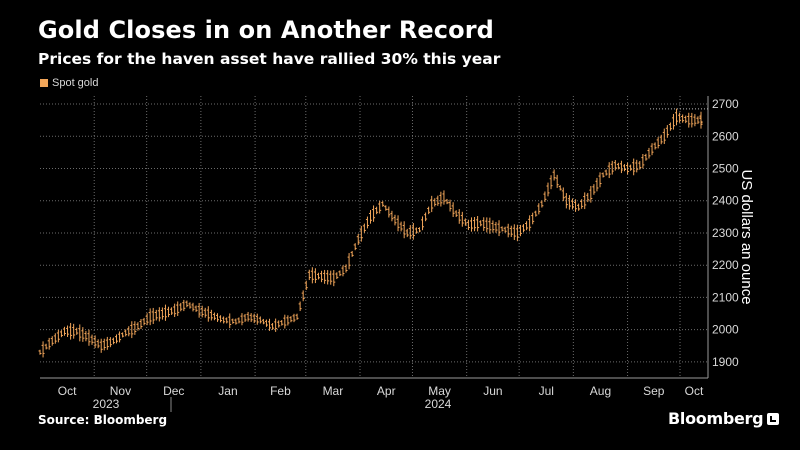 The height and width of the screenshot is (450, 800). I want to click on x-tick-label: May, so click(439, 391).